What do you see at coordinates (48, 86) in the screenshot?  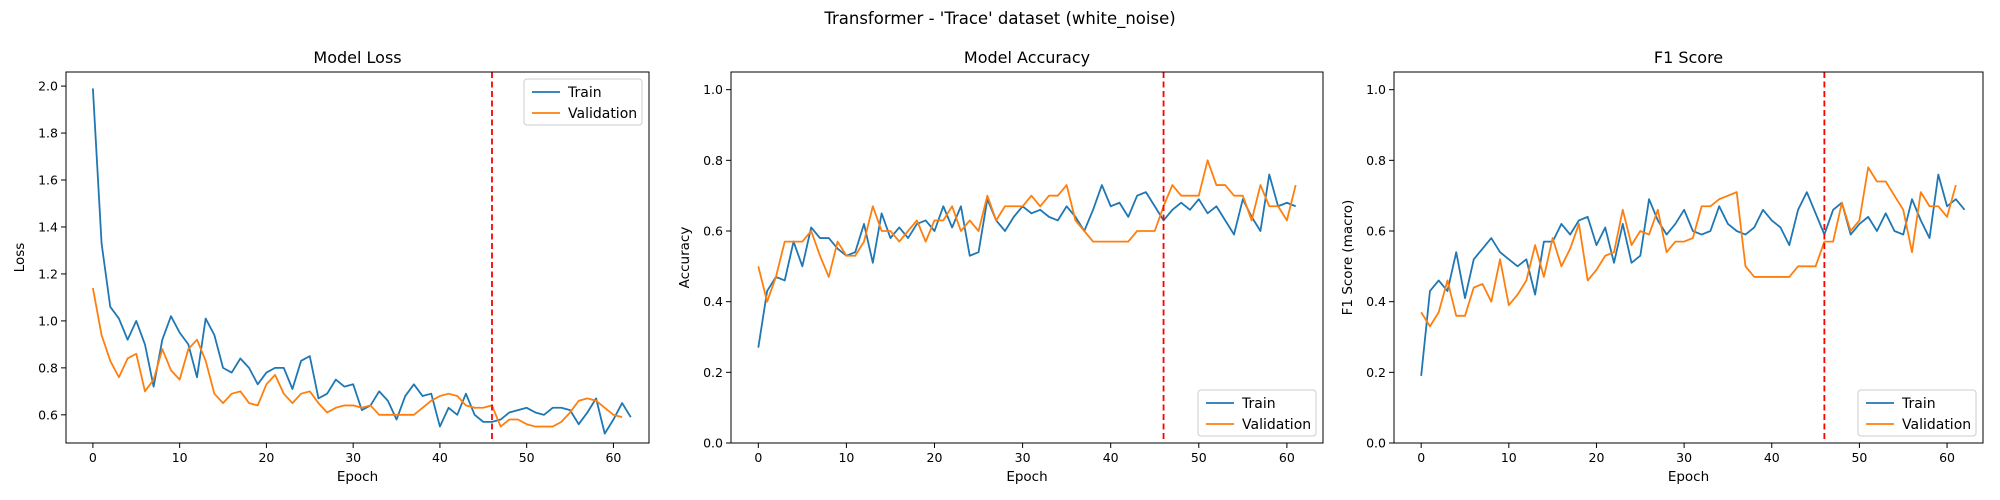 I see `y-tick-label: 2.0` at bounding box center [48, 86].